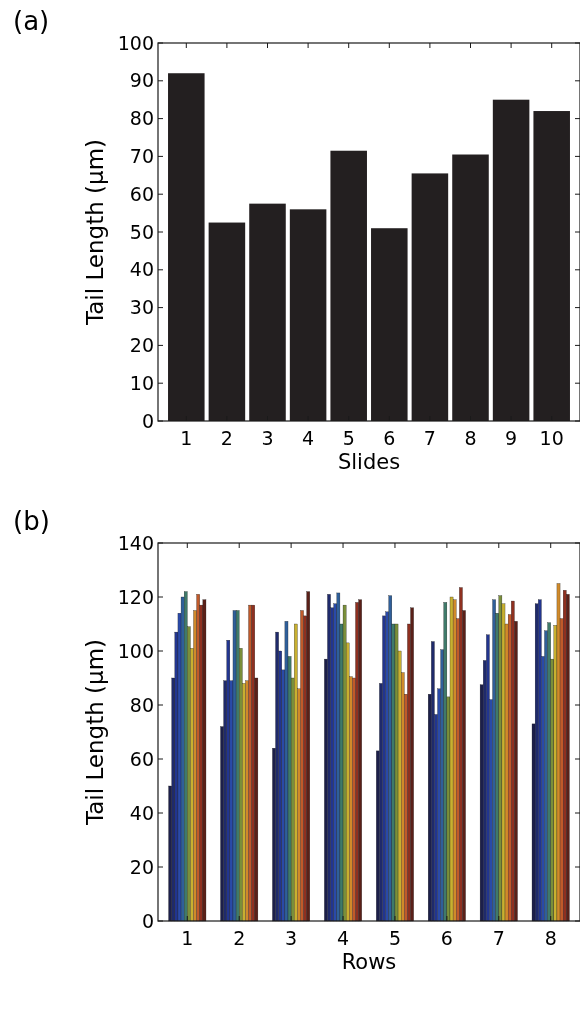 The image size is (580, 1024). Describe the element at coordinates (141, 231) in the screenshot. I see `y-tick-label: 50` at that location.